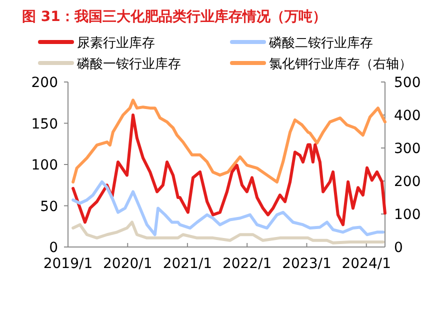  Describe the element at coordinates (407, 182) in the screenshot. I see `y2-tick-label: 200` at that location.